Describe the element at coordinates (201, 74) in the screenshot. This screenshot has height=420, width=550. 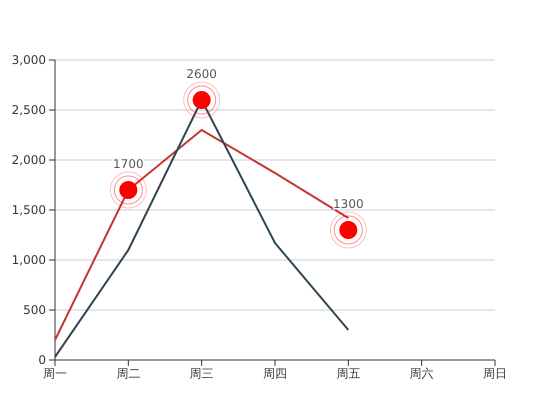
I see `data-label: 2600` at that location.